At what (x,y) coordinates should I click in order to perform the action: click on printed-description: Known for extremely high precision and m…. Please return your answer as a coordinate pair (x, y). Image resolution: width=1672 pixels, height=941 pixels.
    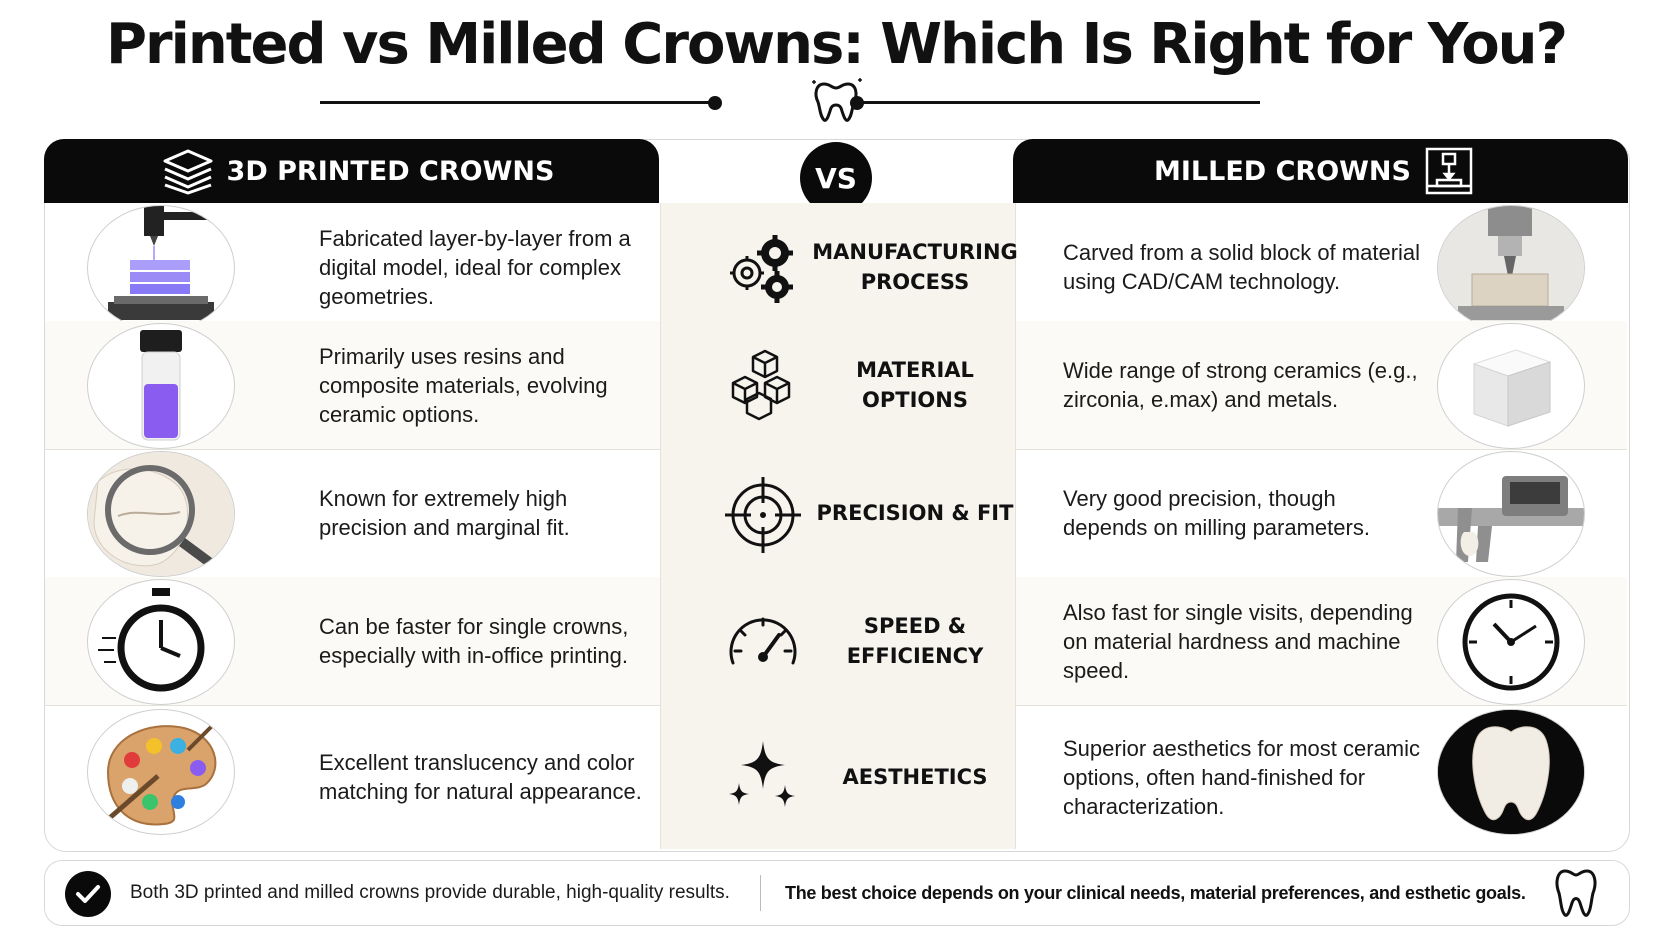
    Looking at the image, I should click on (444, 513).